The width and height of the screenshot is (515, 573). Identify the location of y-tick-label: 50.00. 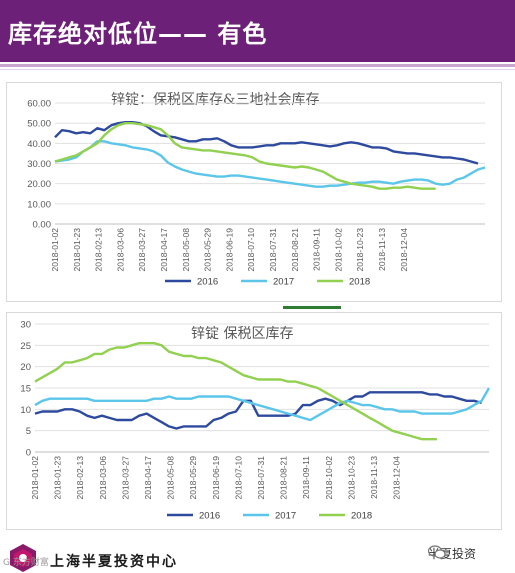
(39, 124).